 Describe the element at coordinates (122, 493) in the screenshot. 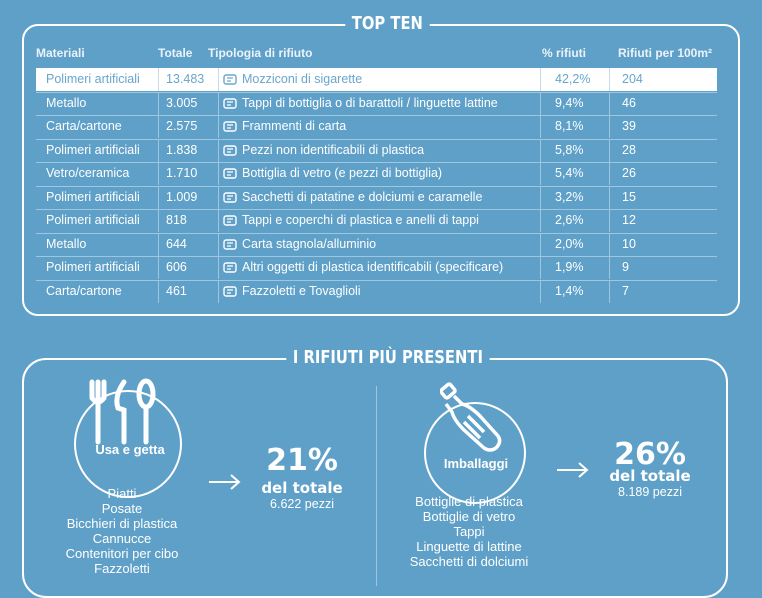

I see `list-item: Piatti` at that location.